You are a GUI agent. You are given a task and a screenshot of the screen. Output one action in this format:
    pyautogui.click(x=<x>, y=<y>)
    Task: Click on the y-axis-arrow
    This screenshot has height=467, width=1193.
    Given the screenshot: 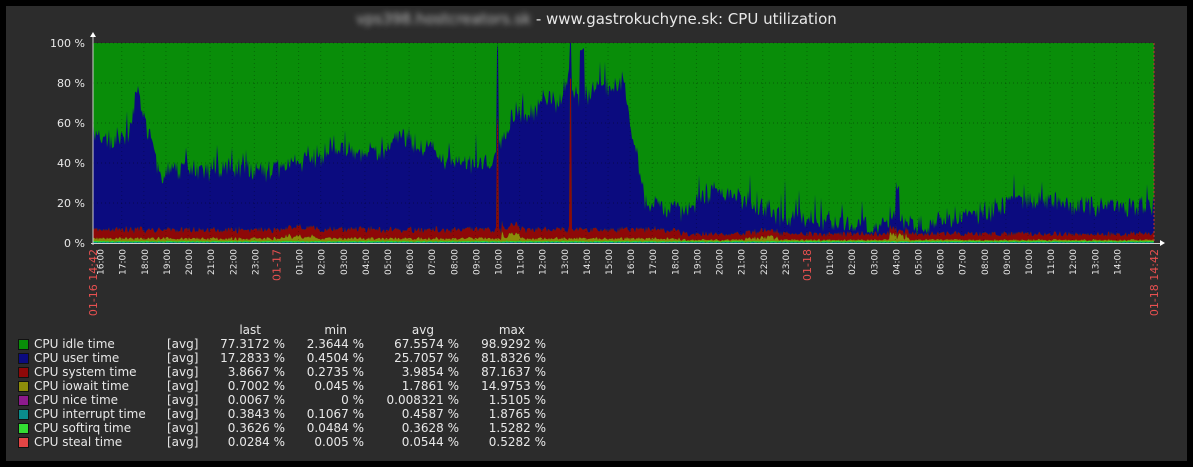 What is the action you would take?
    pyautogui.click(x=93, y=34)
    